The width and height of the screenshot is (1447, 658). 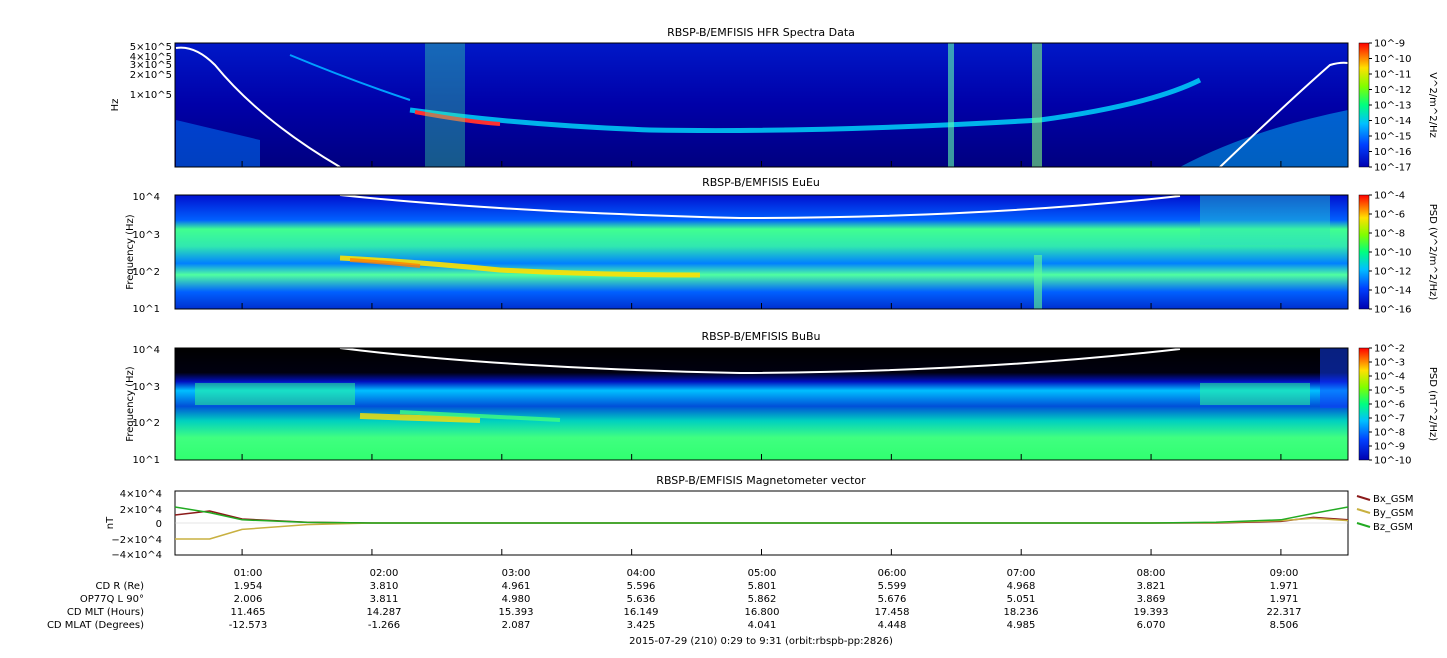 What do you see at coordinates (151, 47) in the screenshot?
I see `y-tick-label: 5×10^5` at bounding box center [151, 47].